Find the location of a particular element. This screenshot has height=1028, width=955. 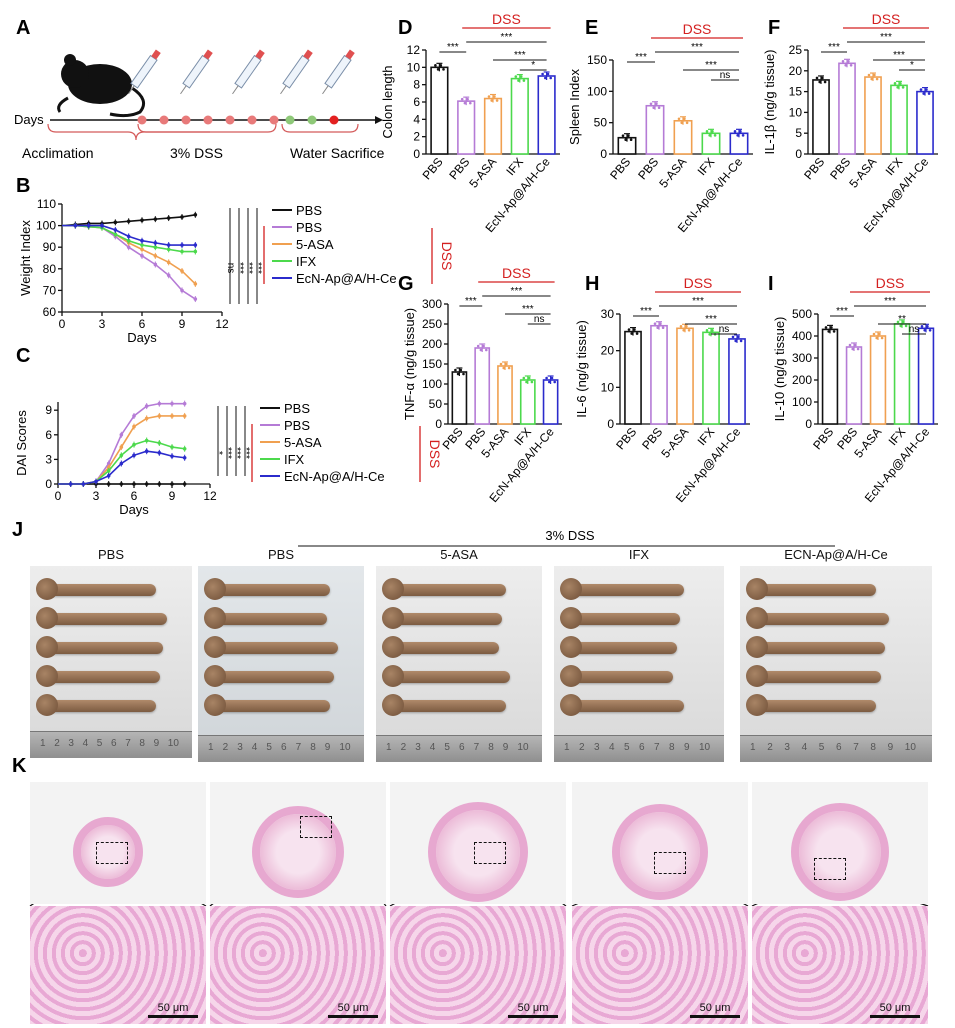

timeline-dot is located at coordinates (334, 120).